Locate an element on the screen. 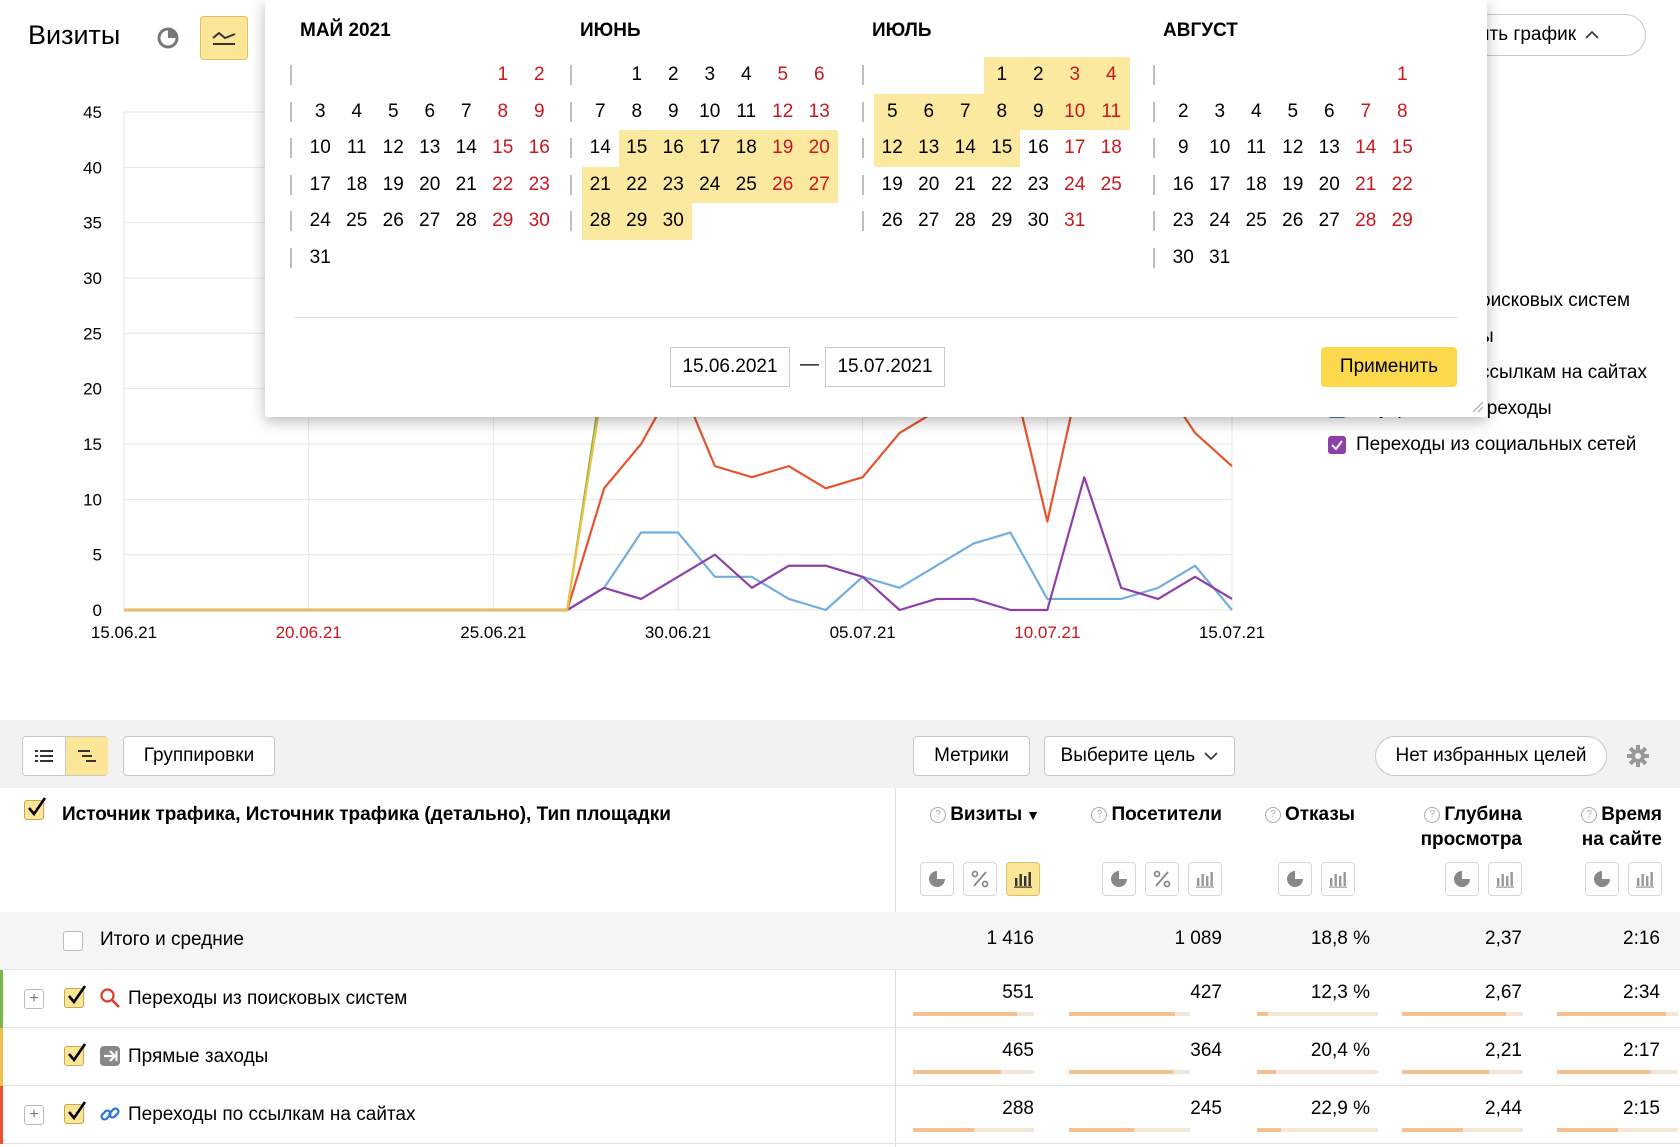 The image size is (1680, 1147). resize-handle-icon is located at coordinates (1478, 407).